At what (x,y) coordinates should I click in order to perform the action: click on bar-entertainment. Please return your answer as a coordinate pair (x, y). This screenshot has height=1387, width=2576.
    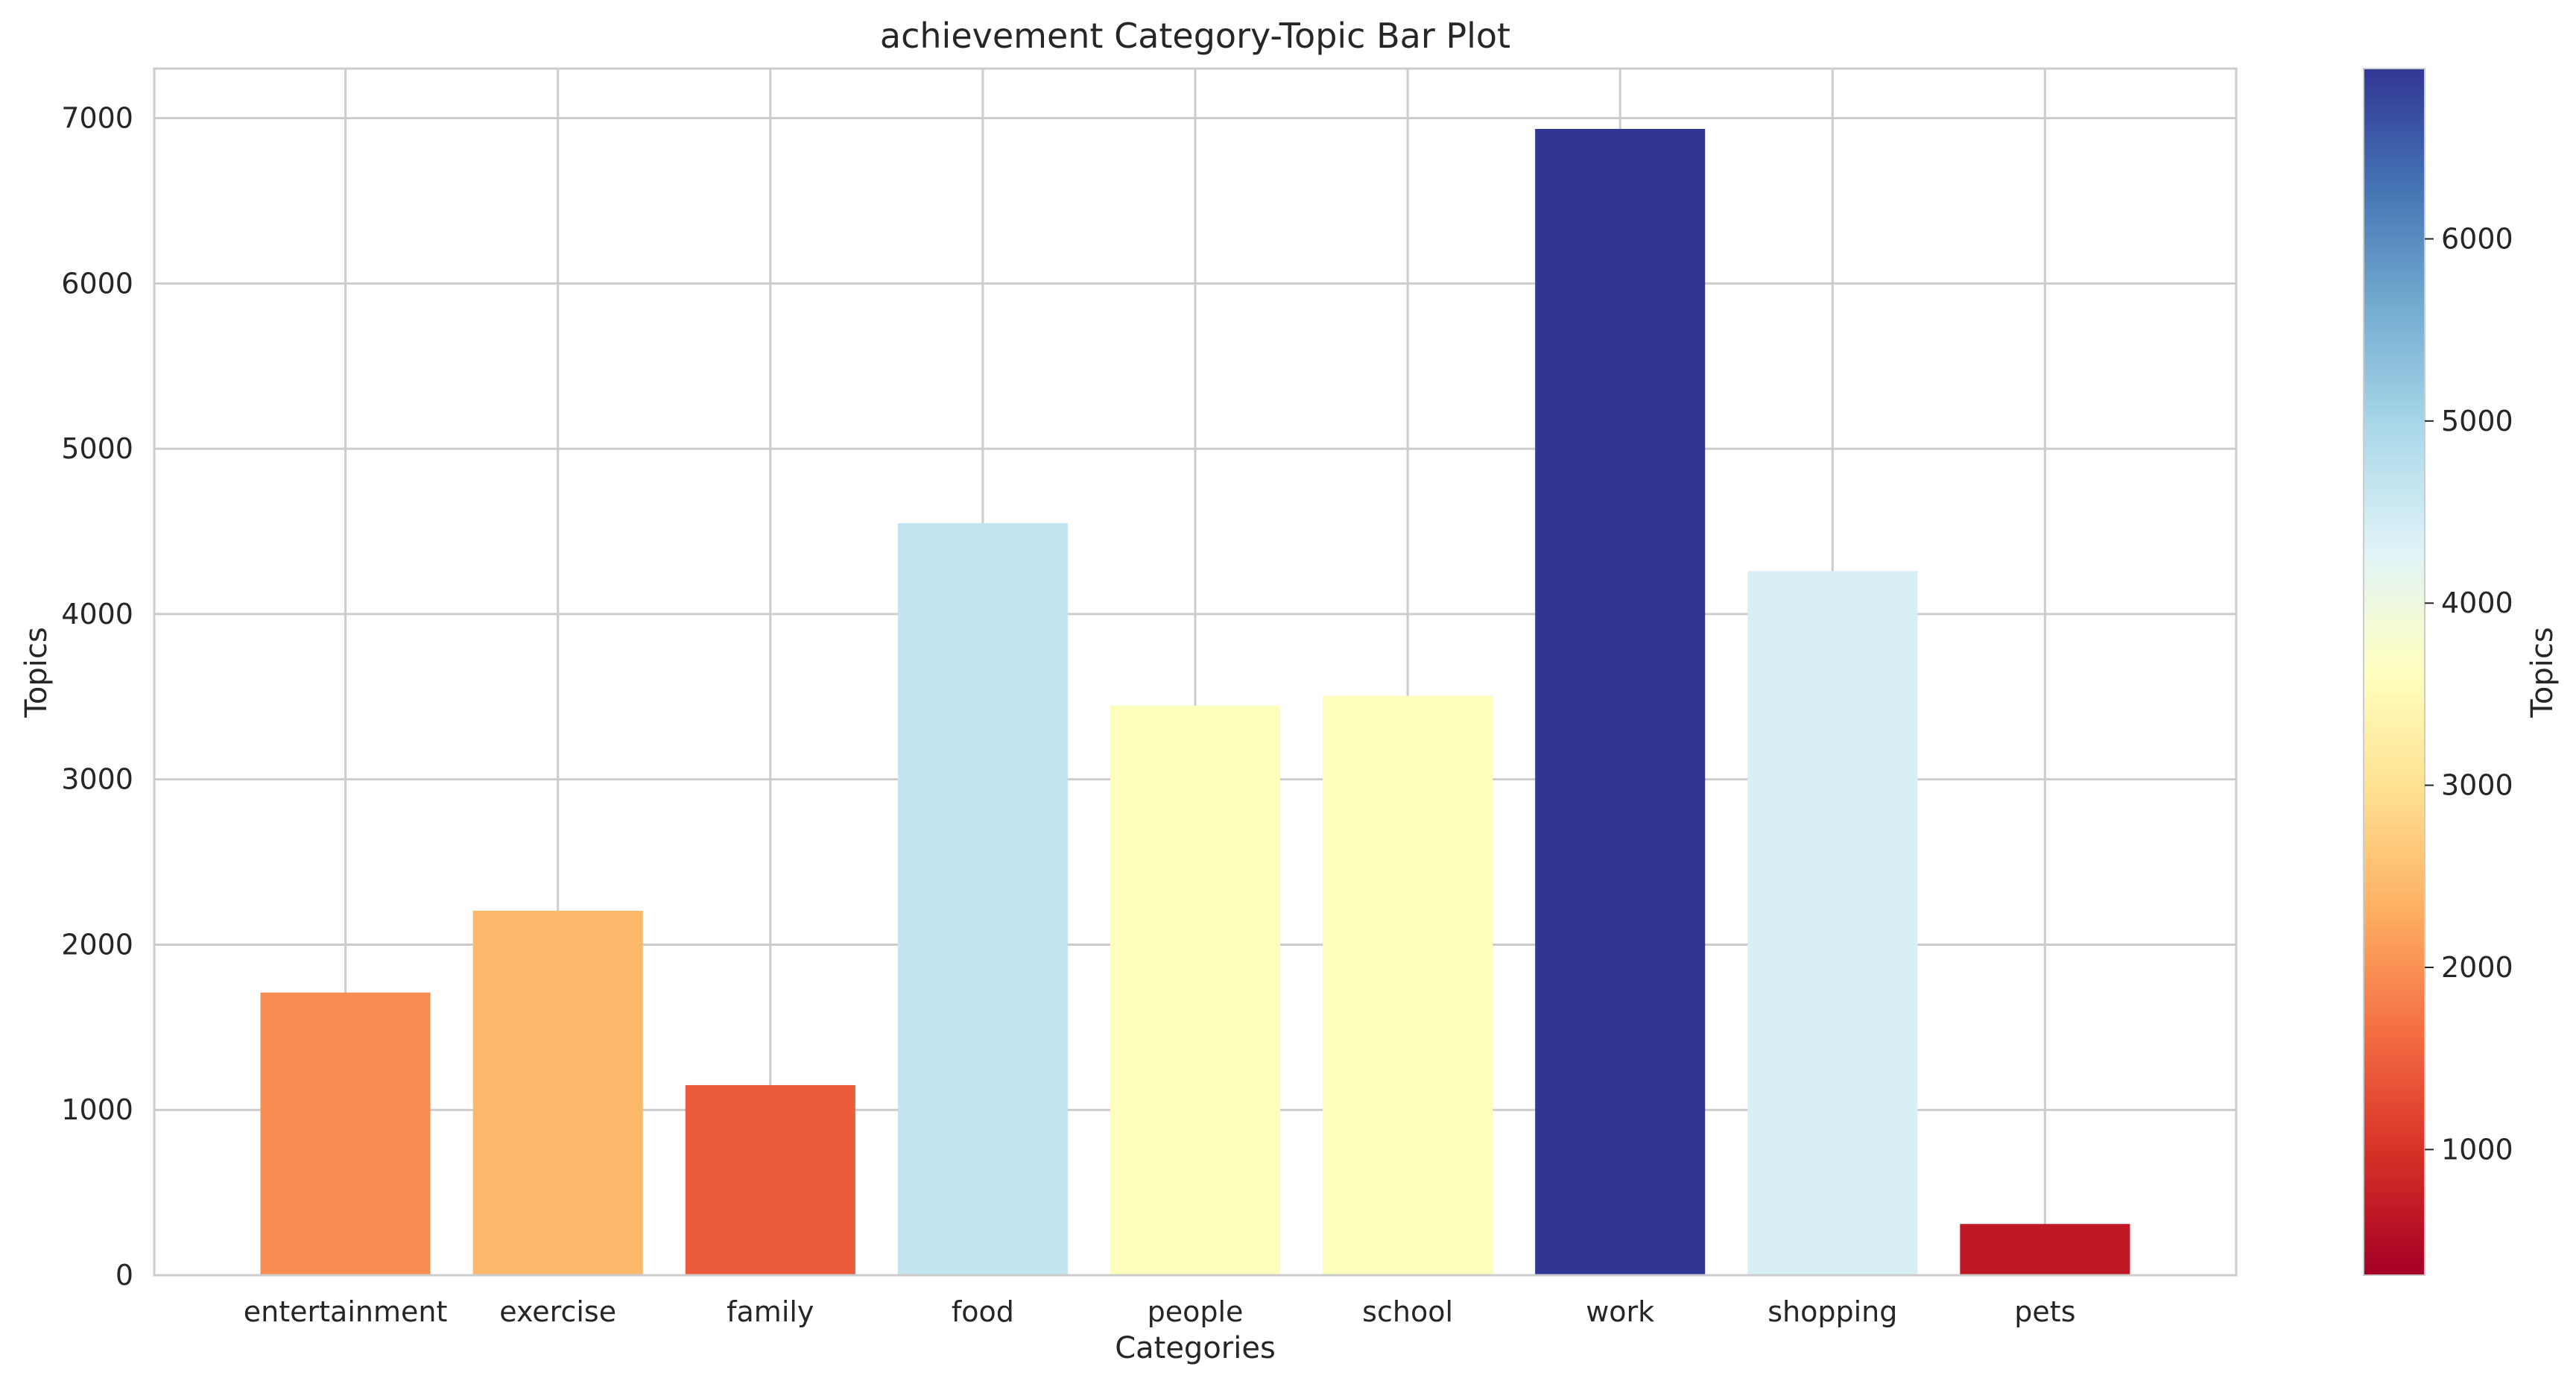
    Looking at the image, I should click on (345, 1133).